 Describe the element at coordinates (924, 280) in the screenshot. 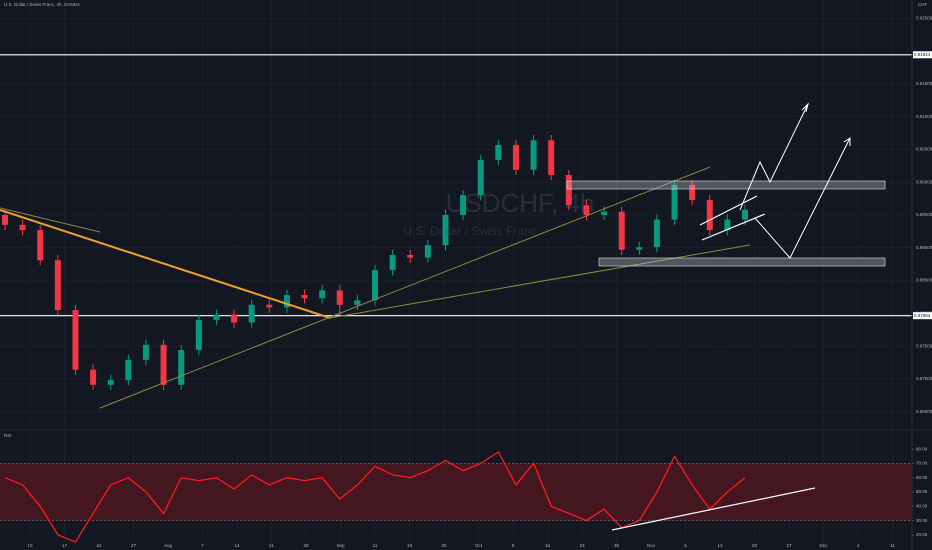

I see `y-tick-label: 0.88500` at that location.